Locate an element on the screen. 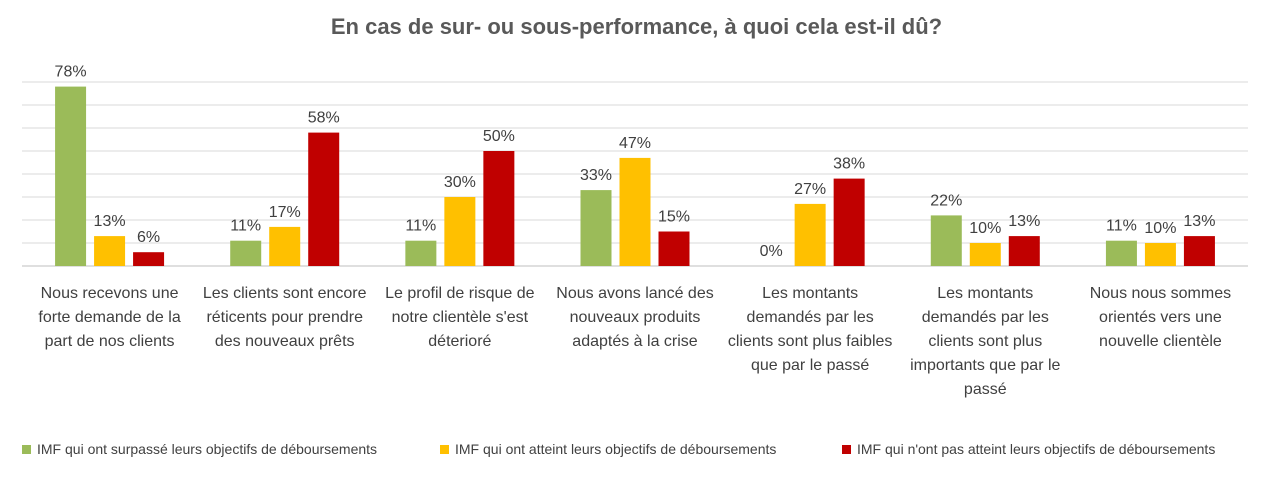  data-label: 22% is located at coordinates (946, 200).